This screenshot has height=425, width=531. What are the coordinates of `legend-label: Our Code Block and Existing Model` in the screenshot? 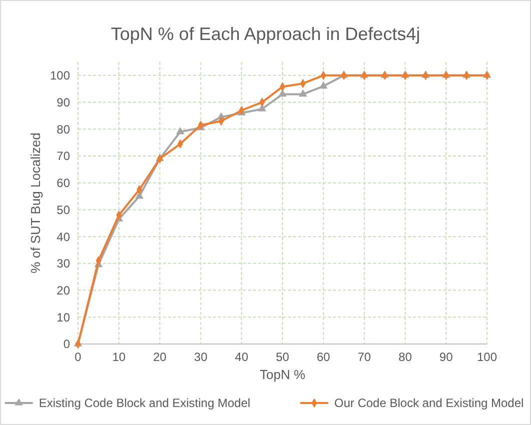 It's located at (429, 403).